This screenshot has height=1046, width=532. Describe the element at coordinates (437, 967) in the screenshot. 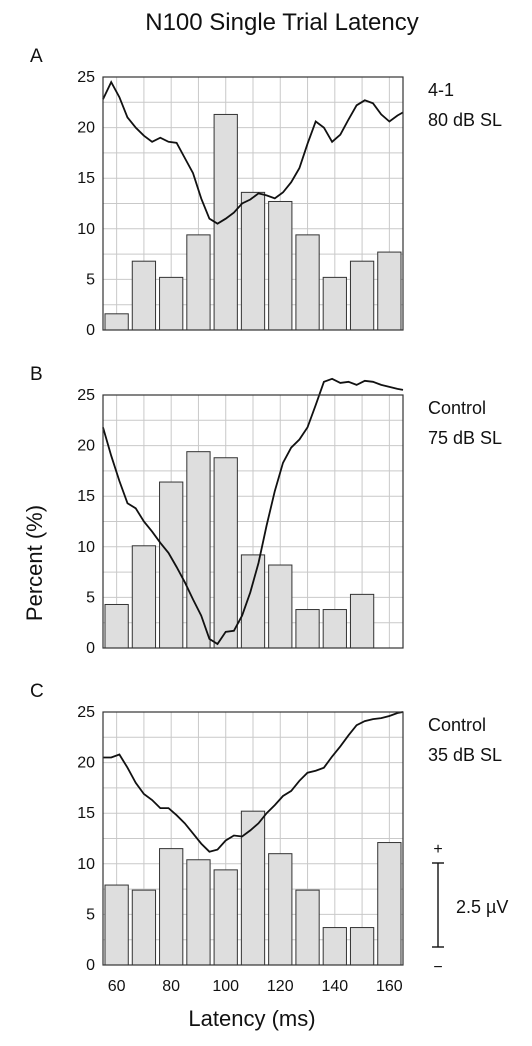

I see `scale-bar-minus: −` at that location.